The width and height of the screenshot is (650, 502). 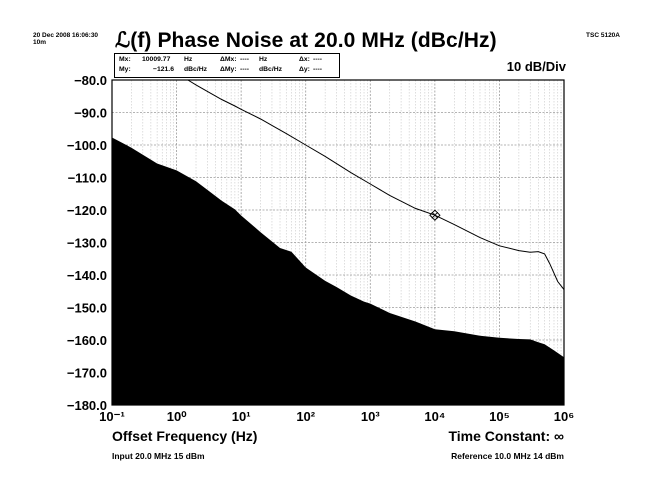 I want to click on input-info: Input 20.0 MHz 15 dBm, so click(x=158, y=456).